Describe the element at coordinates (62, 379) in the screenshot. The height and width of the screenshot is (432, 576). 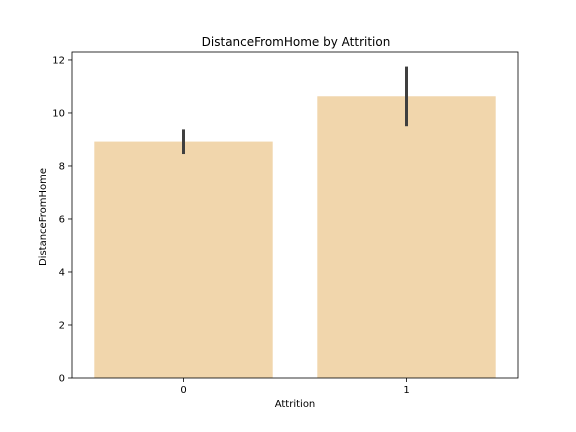
I see `y-tick-label-0: 0` at that location.